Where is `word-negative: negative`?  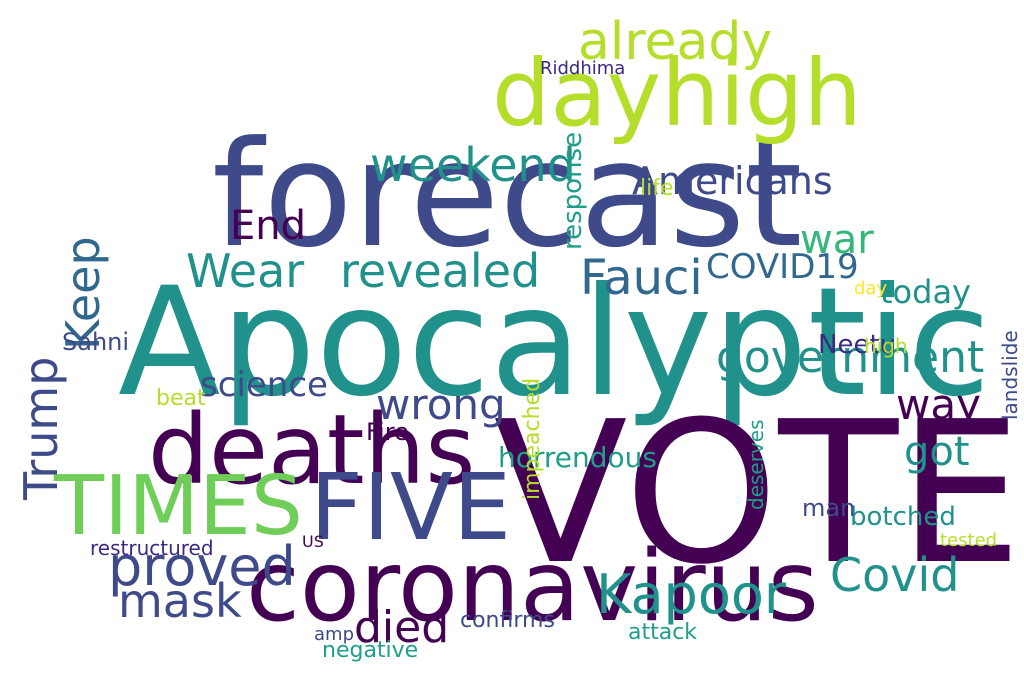 word-negative: negative is located at coordinates (370, 650).